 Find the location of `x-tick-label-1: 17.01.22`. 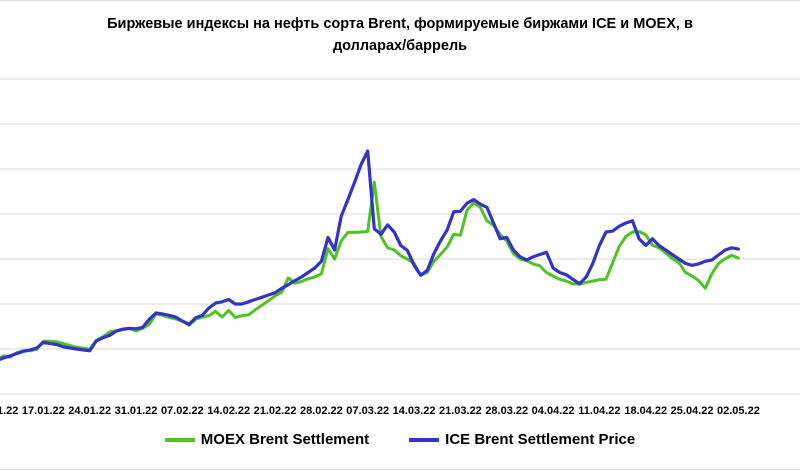

x-tick-label-1: 17.01.22 is located at coordinates (43, 411).